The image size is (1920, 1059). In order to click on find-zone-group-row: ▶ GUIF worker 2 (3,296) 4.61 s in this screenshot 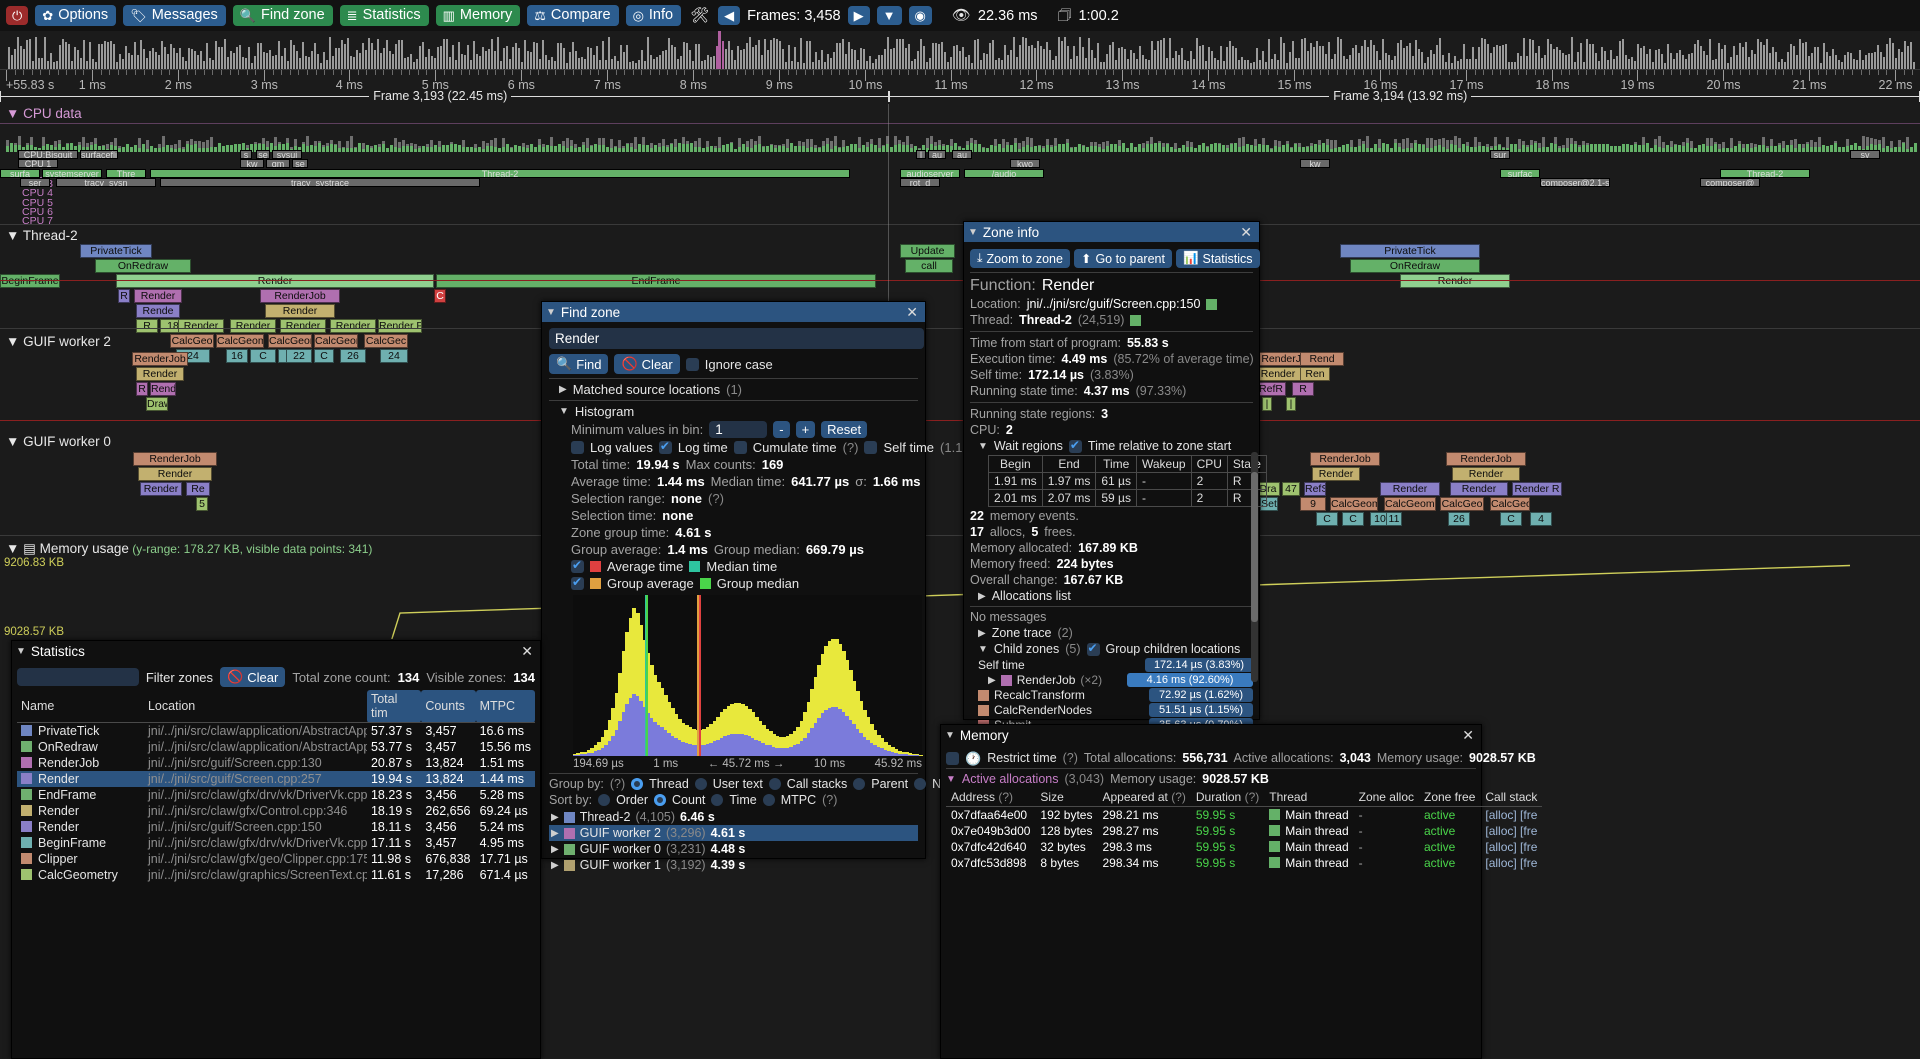, I will do `click(733, 833)`.